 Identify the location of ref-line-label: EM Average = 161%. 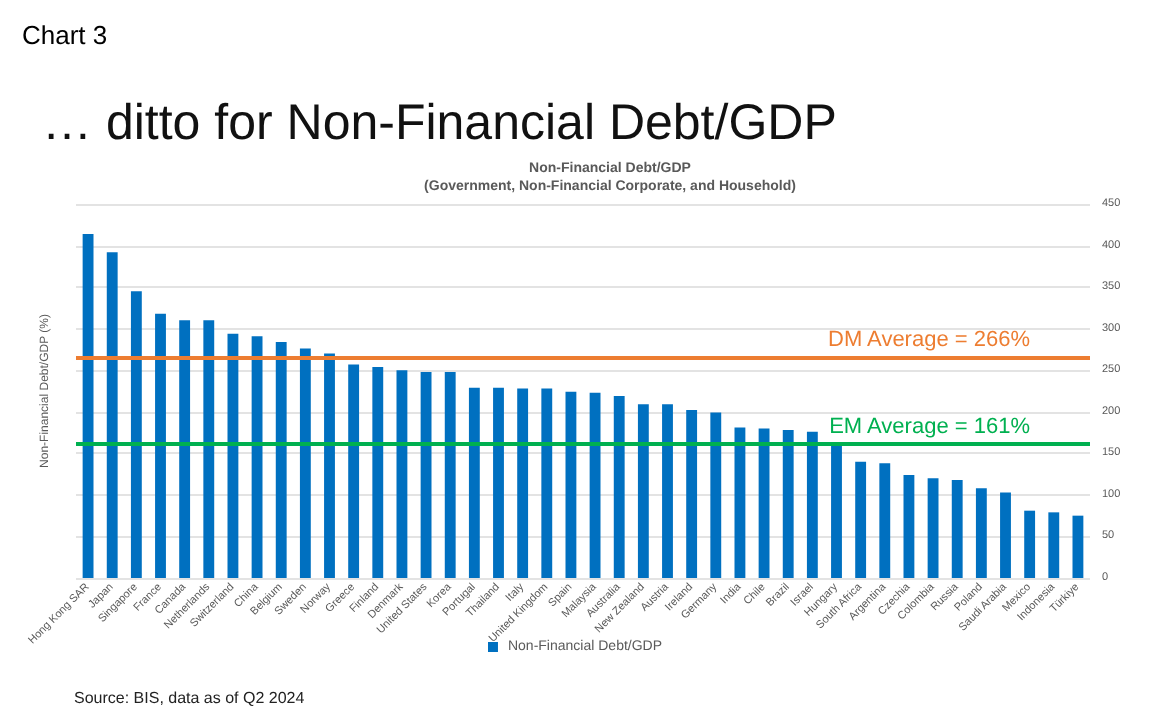
(930, 427).